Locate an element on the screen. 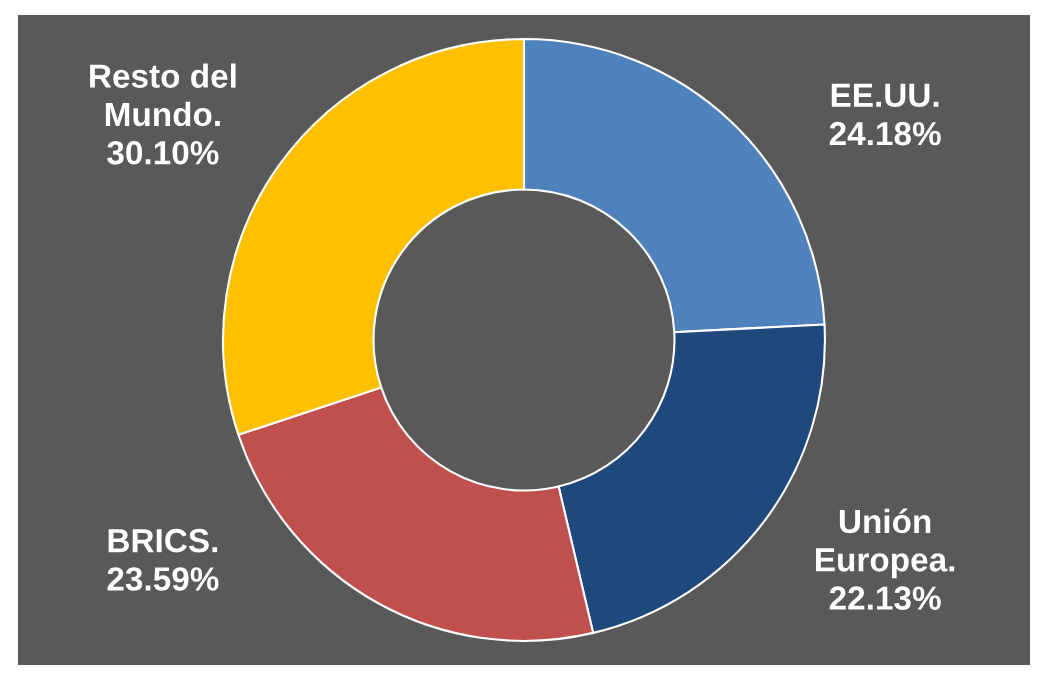 This screenshot has width=1038, height=680. data-label: 23.59% is located at coordinates (163, 579).